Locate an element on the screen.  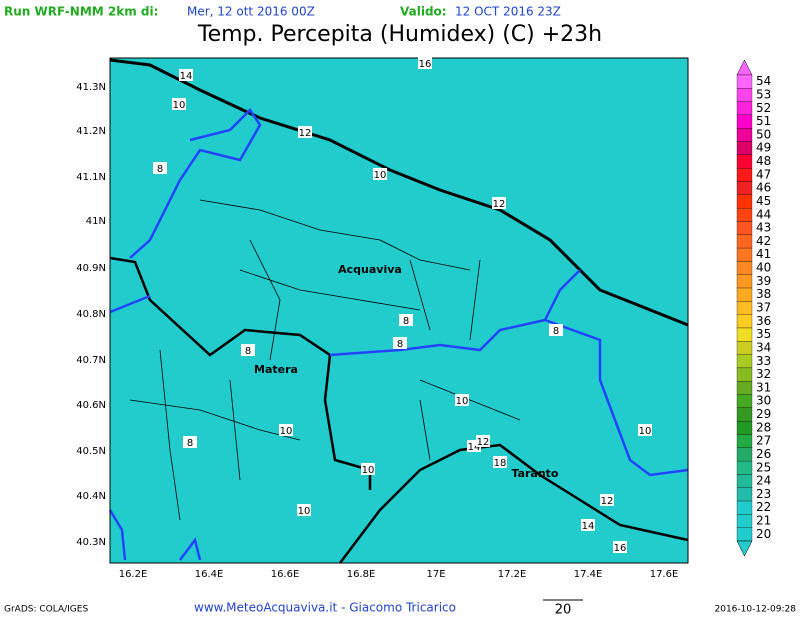
lon-label: 16.6E is located at coordinates (285, 574).